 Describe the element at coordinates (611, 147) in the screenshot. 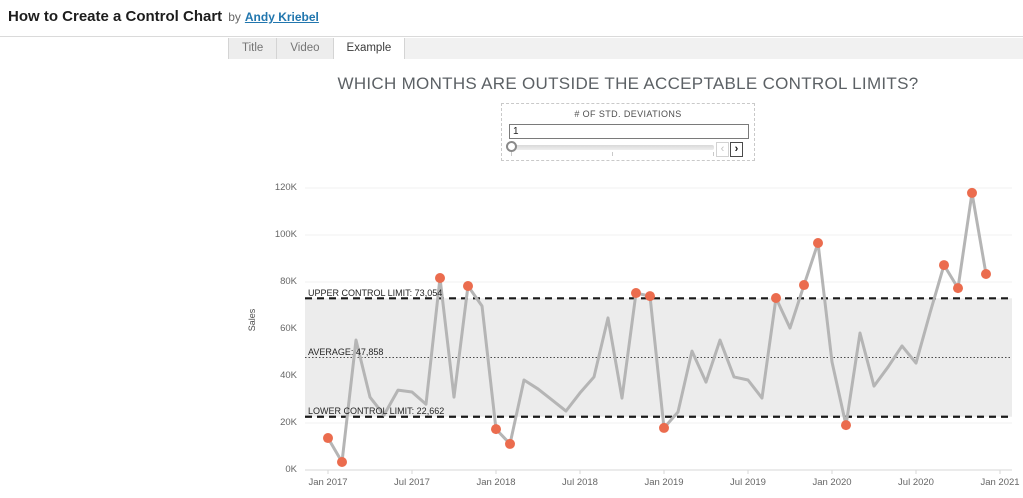

I see `slider-track` at that location.